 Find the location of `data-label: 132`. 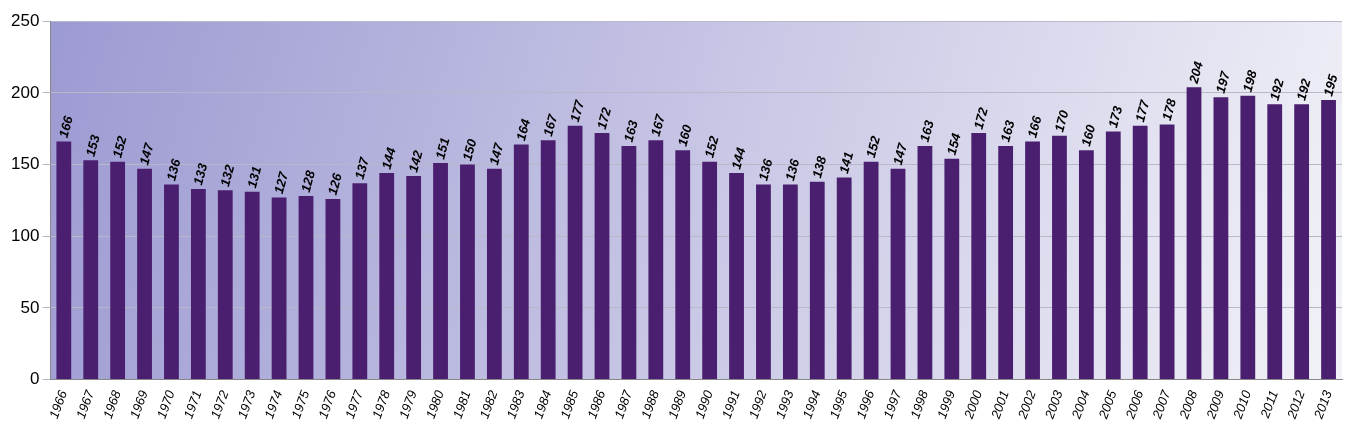

data-label: 132 is located at coordinates (227, 175).